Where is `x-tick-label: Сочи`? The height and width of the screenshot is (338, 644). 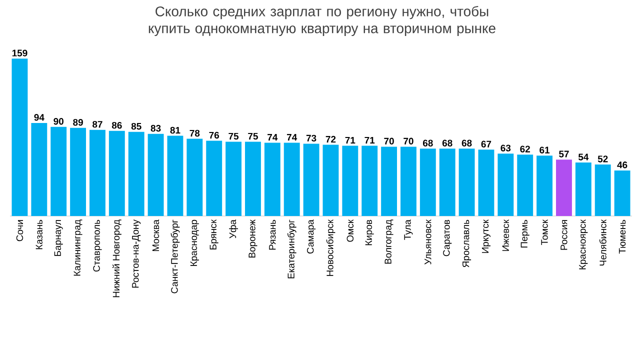 x-tick-label: Сочи is located at coordinates (20, 231).